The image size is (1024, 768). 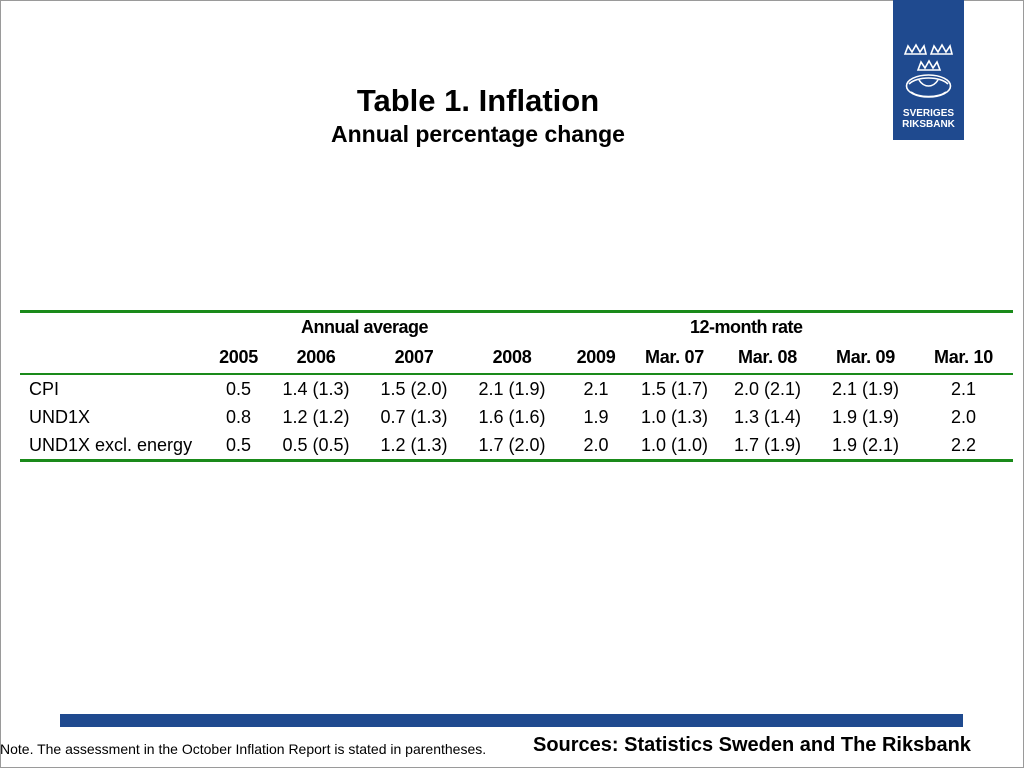 I want to click on column-header: 2006, so click(x=316, y=357).